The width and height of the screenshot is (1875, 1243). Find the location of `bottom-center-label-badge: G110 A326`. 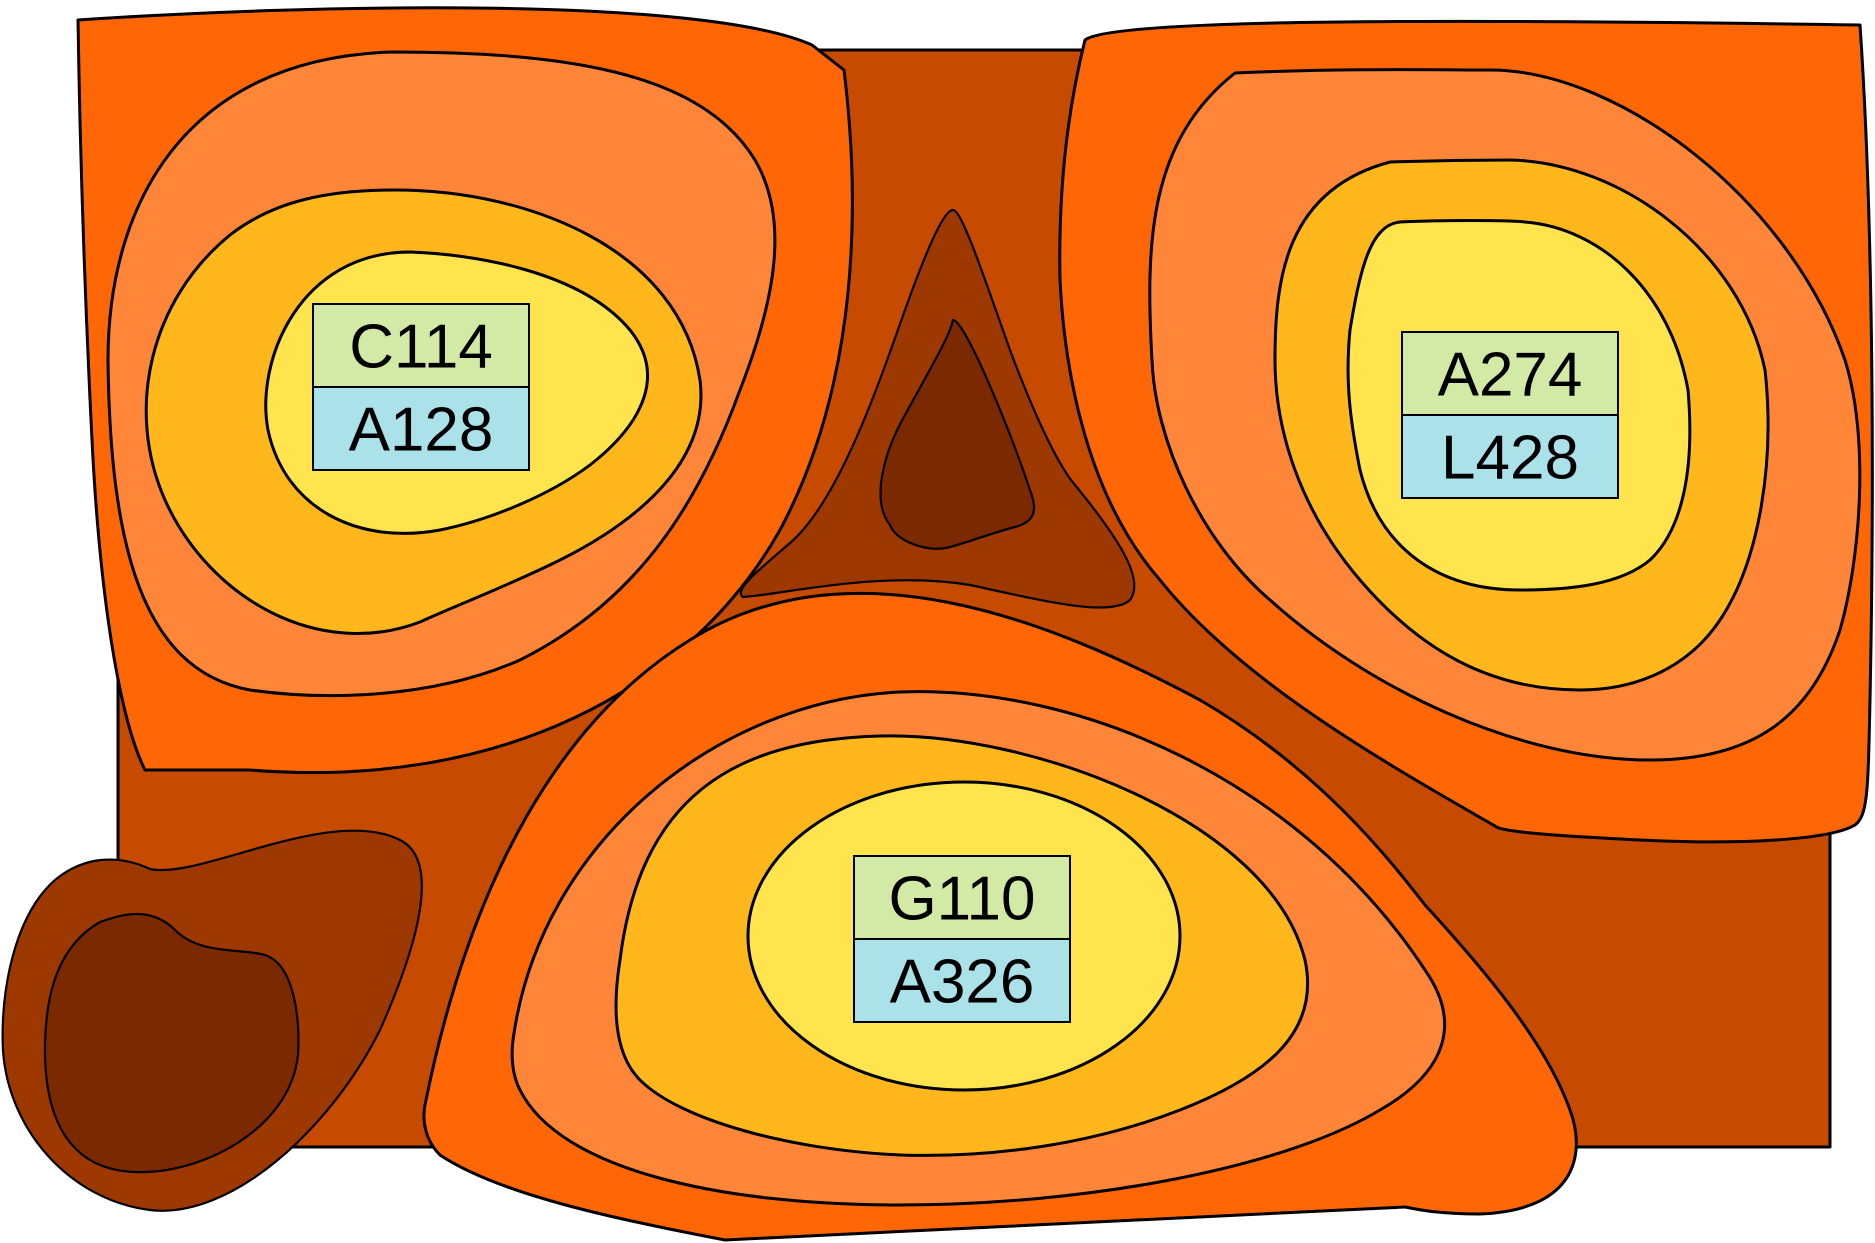

bottom-center-label-badge: G110 A326 is located at coordinates (962, 939).